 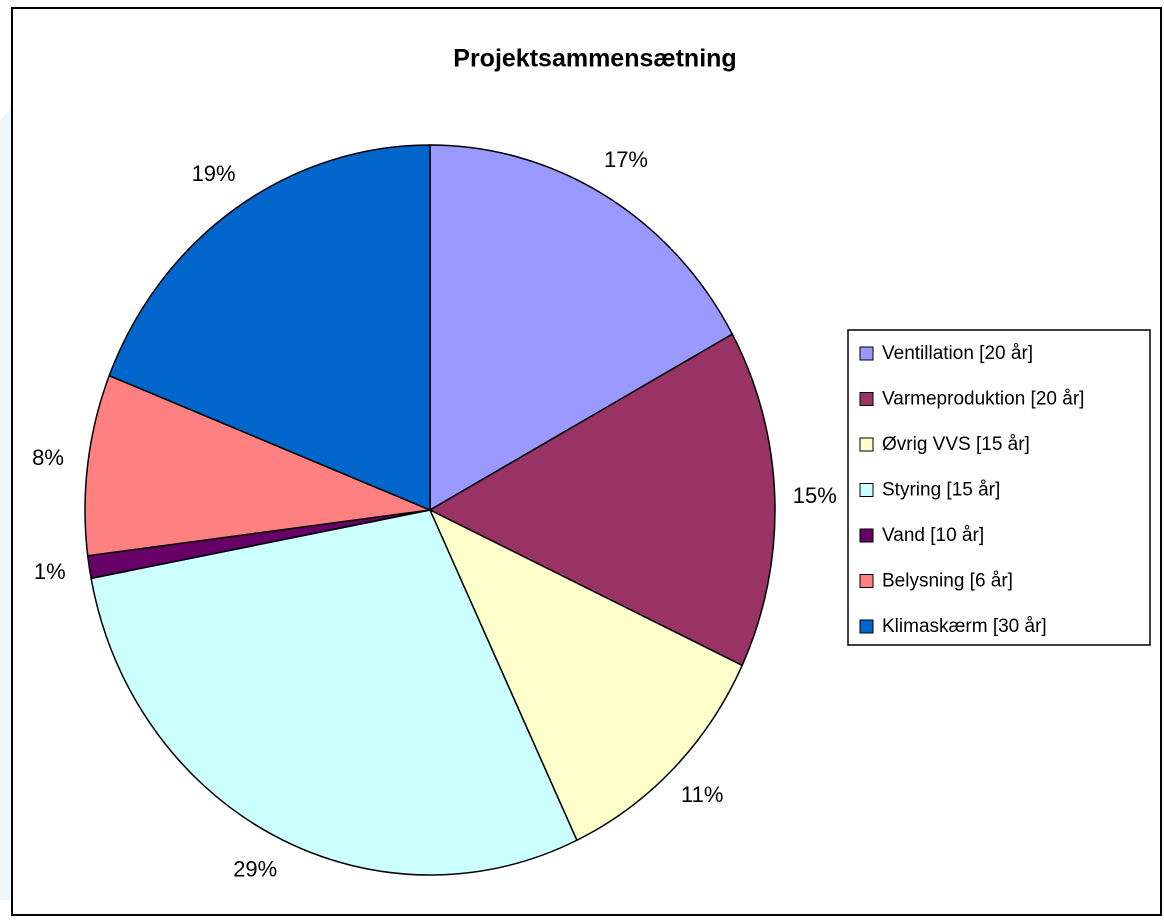 I want to click on legend-label: Belysning [6 år], so click(x=947, y=581).